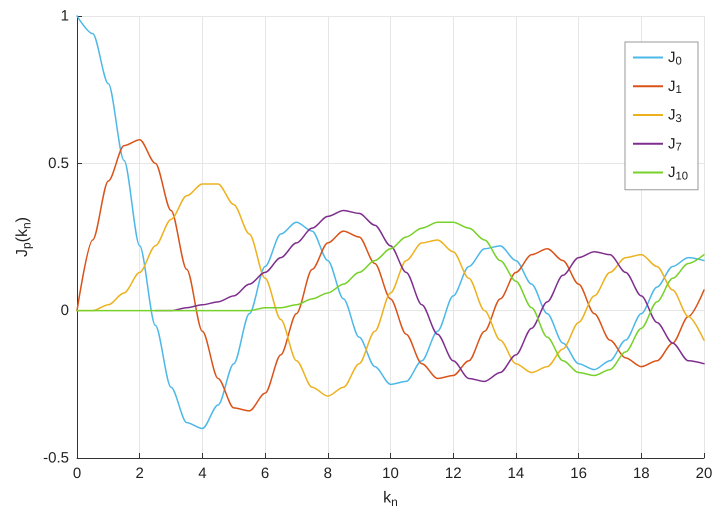 The height and width of the screenshot is (520, 716). I want to click on x-tick-label: 12, so click(453, 473).